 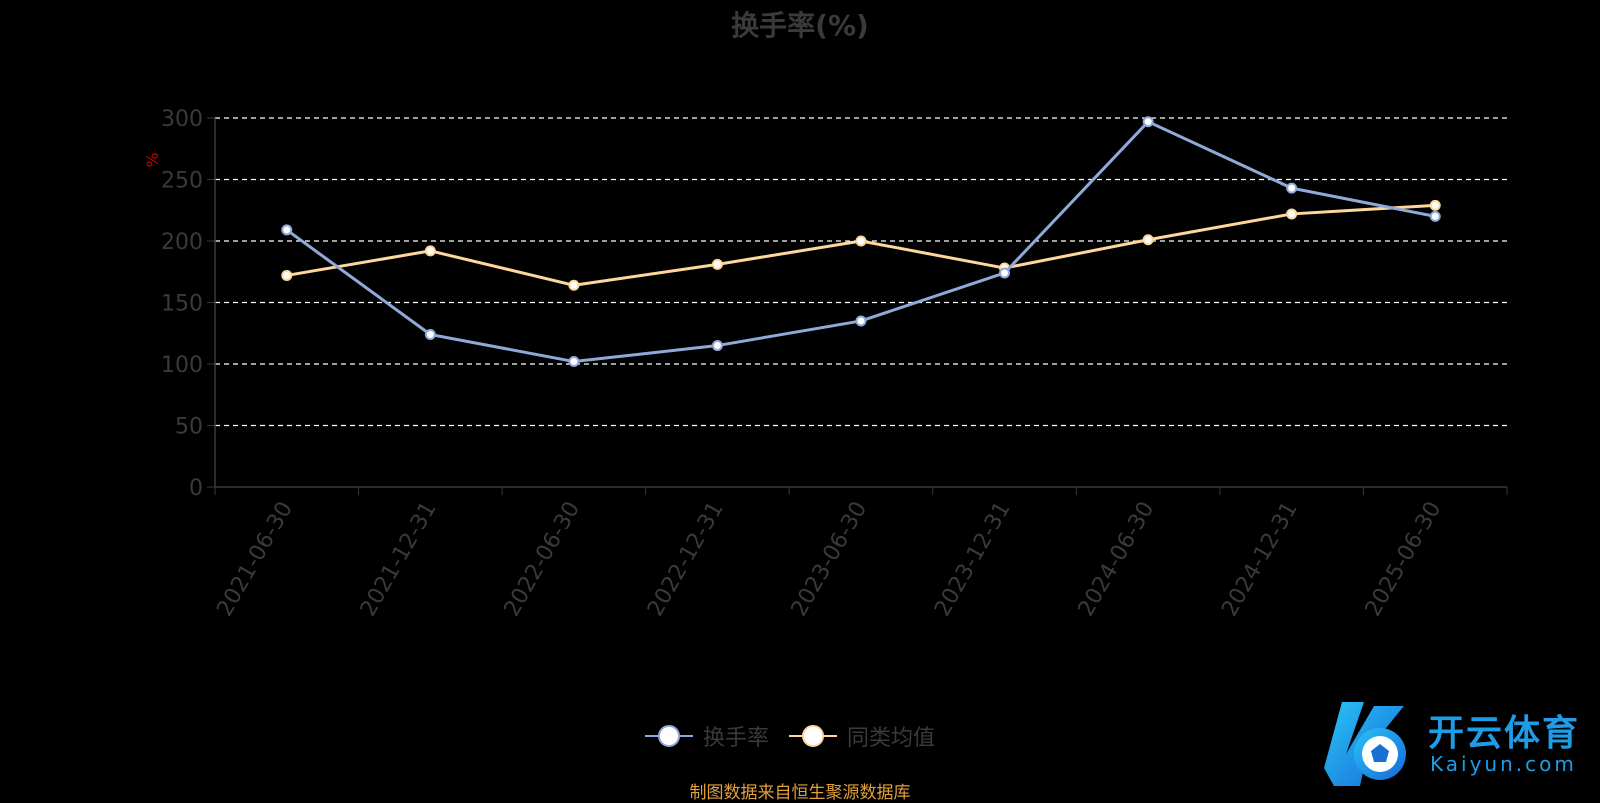 I want to click on legend-item-turnover: 换手率, so click(x=707, y=736).